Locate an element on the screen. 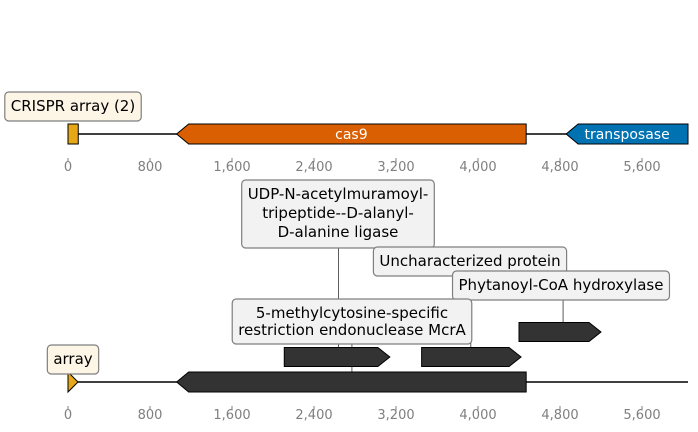 Image resolution: width=698 pixels, height=432 pixels. track1-tick-label: 2,400 is located at coordinates (313, 167).